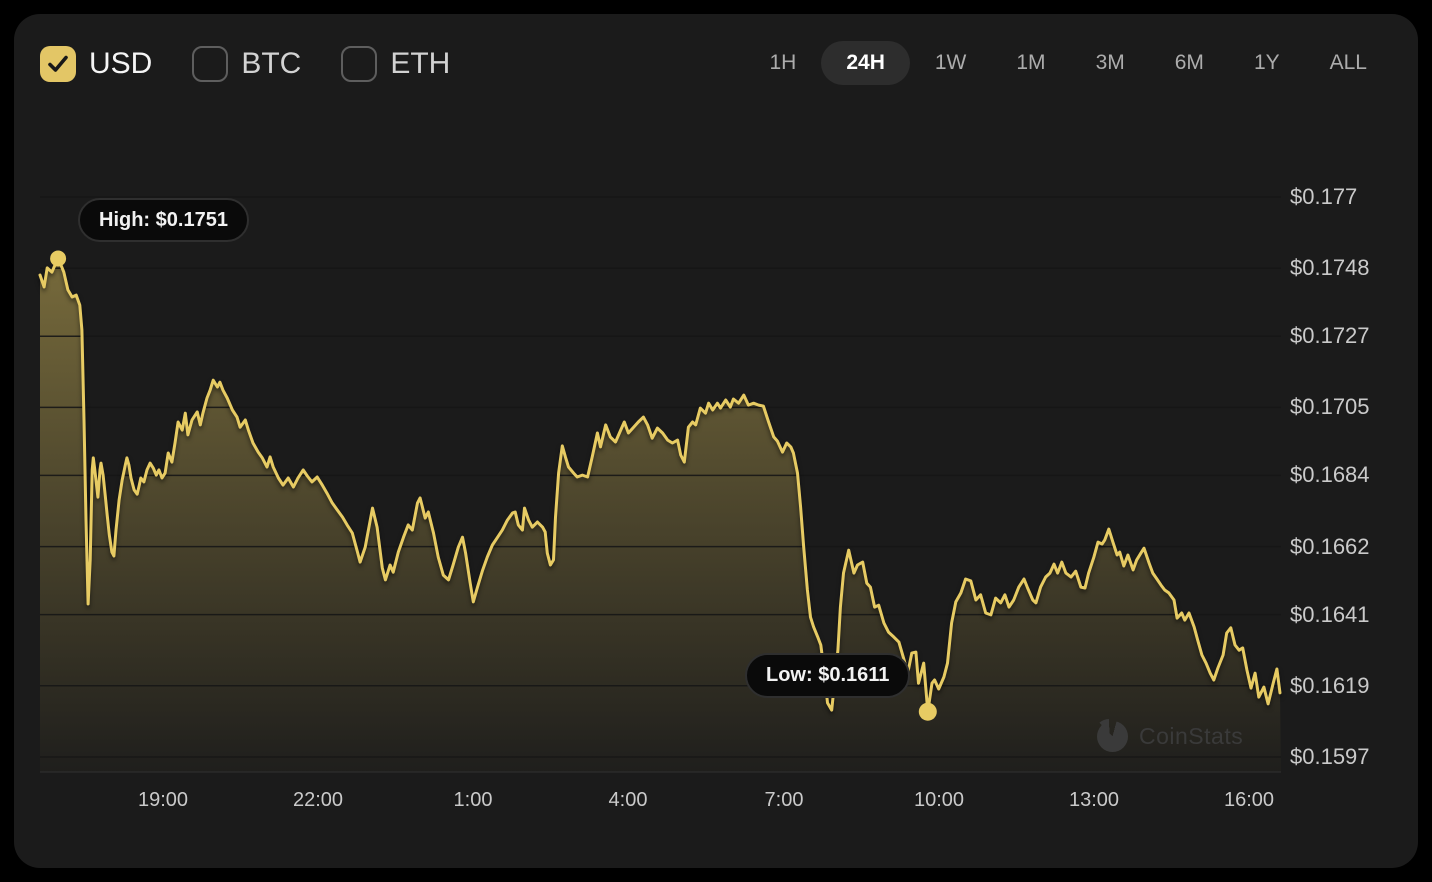  What do you see at coordinates (1330, 685) in the screenshot?
I see `y-axis-label: $0.1619` at bounding box center [1330, 685].